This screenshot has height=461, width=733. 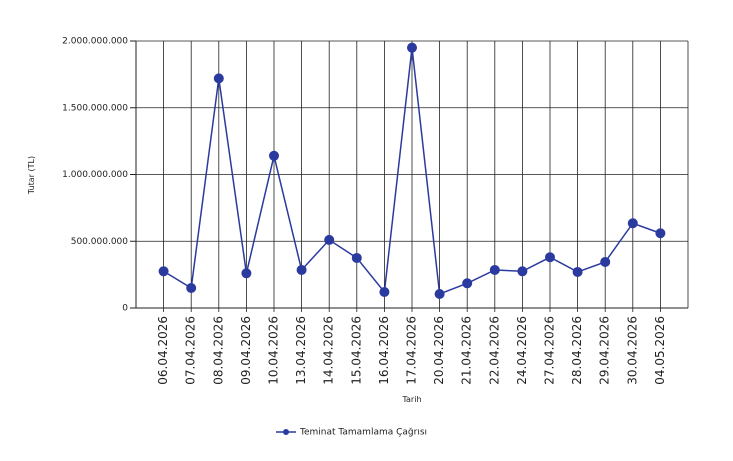 What do you see at coordinates (246, 350) in the screenshot?
I see `x-tick-label: 09.04.2026` at bounding box center [246, 350].